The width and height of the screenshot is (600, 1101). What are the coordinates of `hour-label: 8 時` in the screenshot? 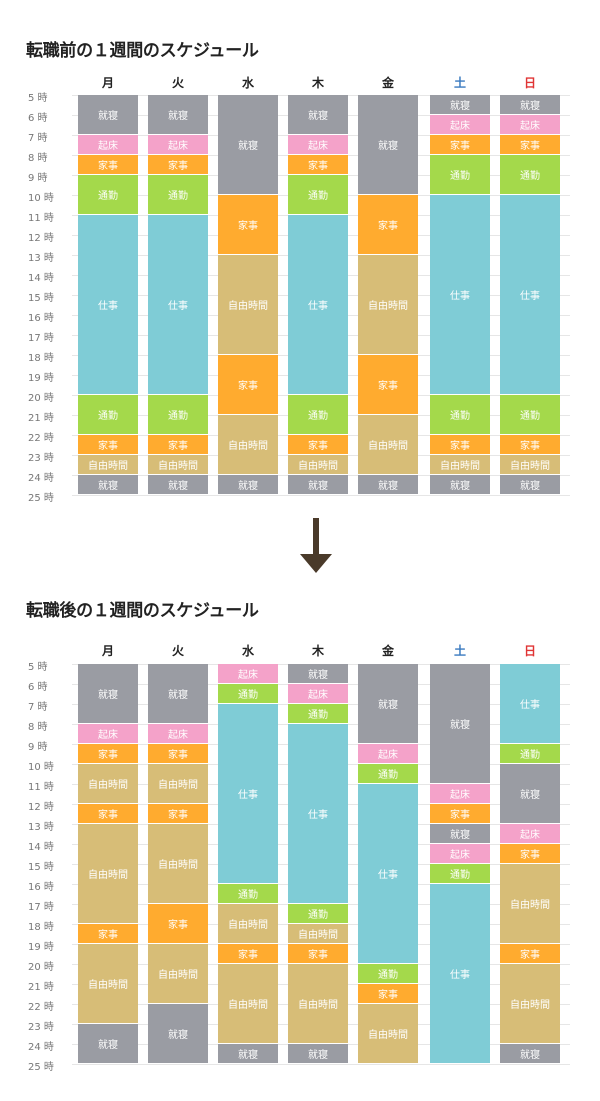 It's located at (38, 158).